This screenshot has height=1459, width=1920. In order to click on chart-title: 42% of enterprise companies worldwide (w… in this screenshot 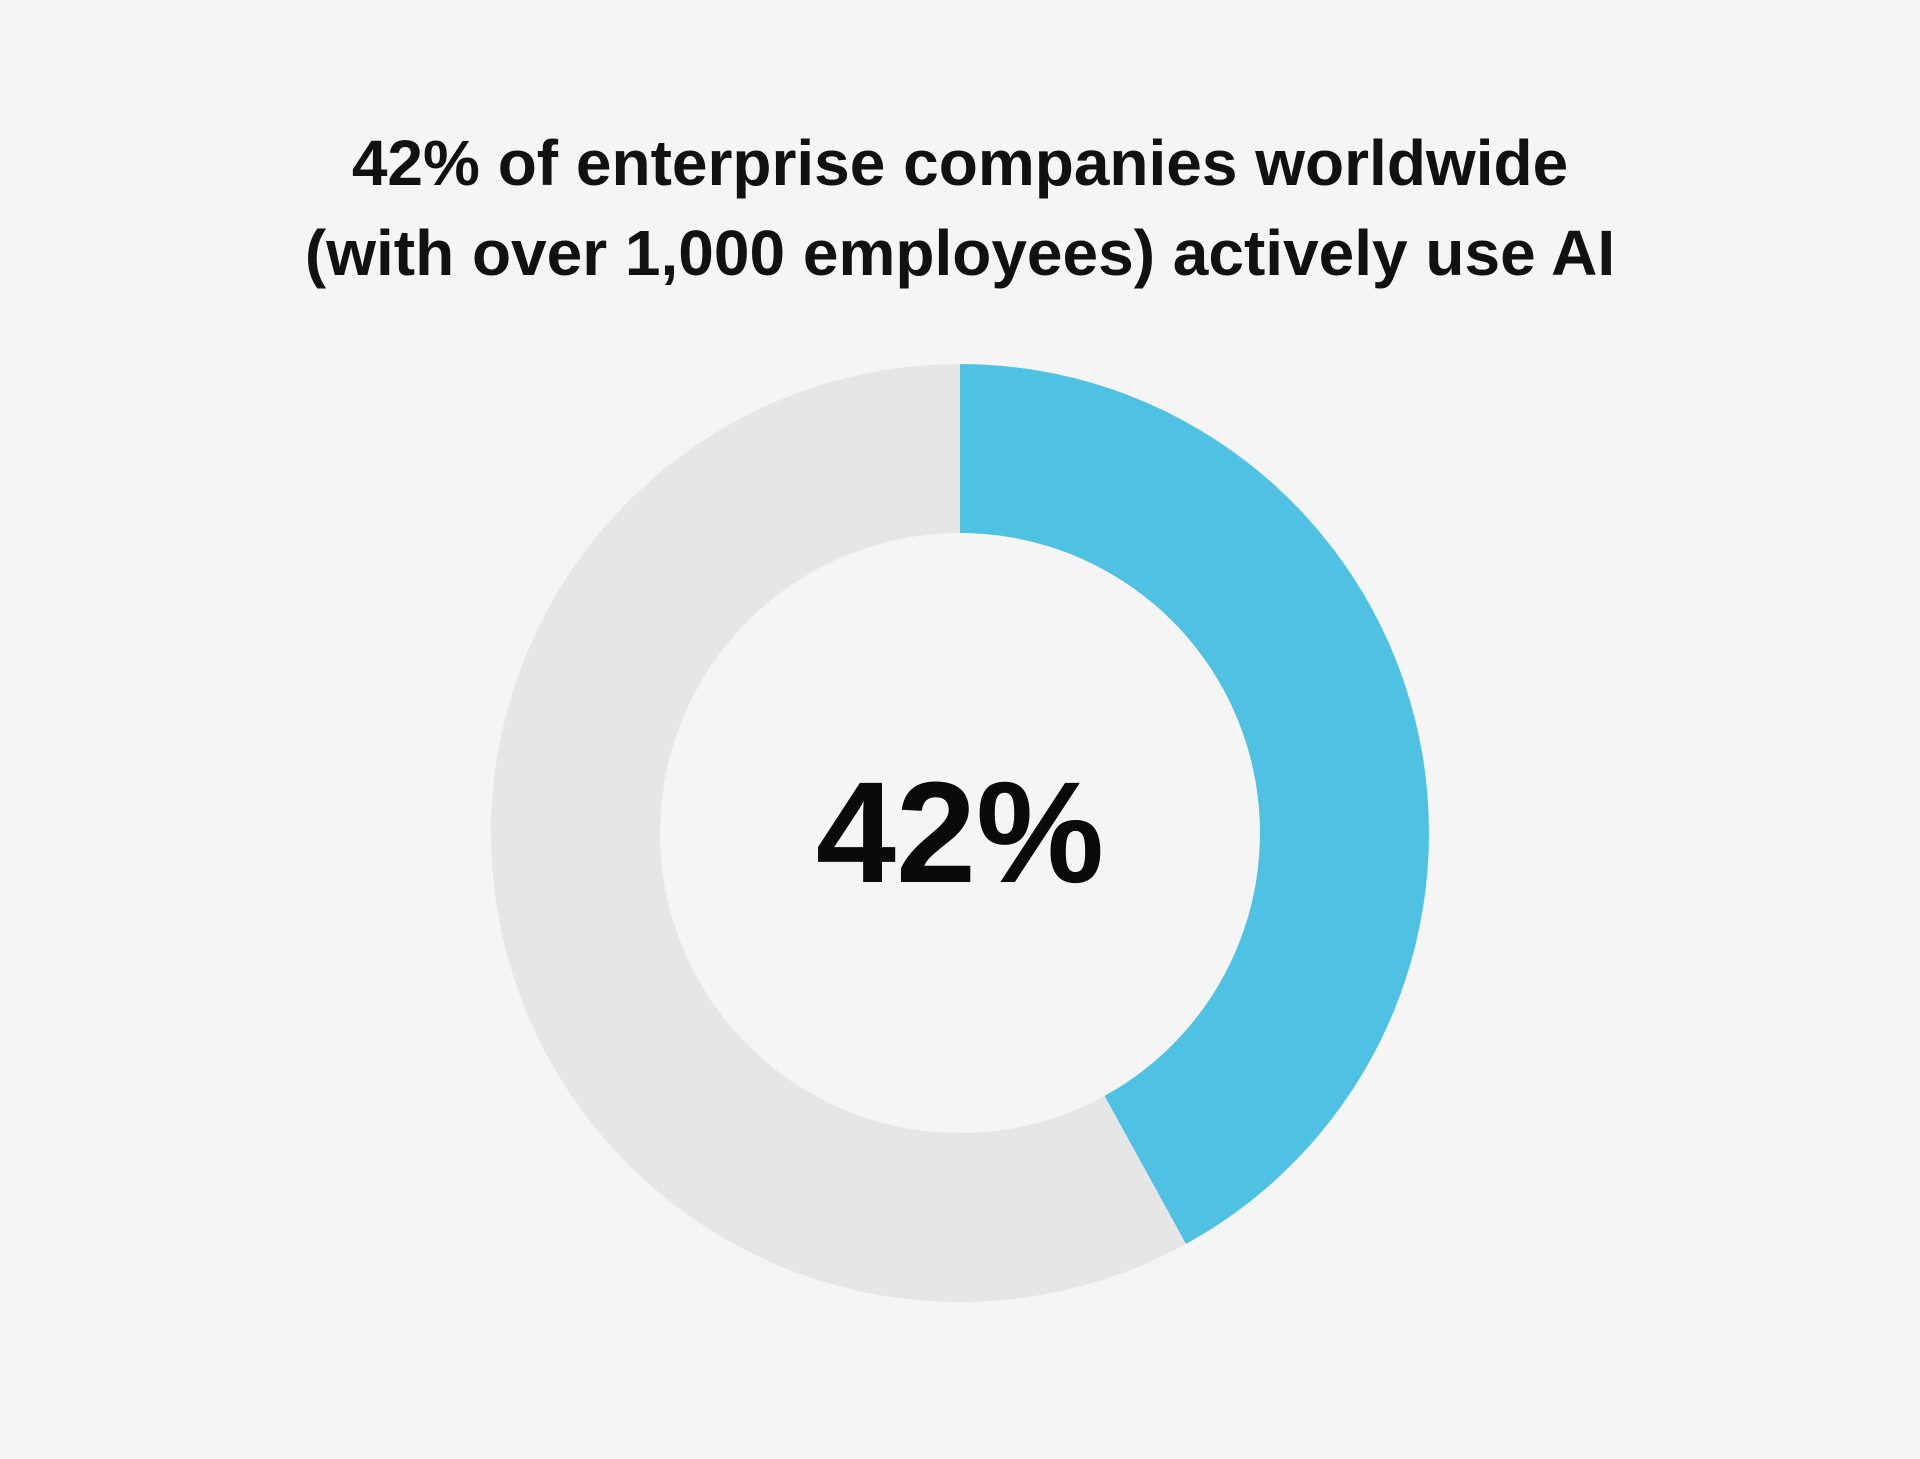, I will do `click(960, 208)`.